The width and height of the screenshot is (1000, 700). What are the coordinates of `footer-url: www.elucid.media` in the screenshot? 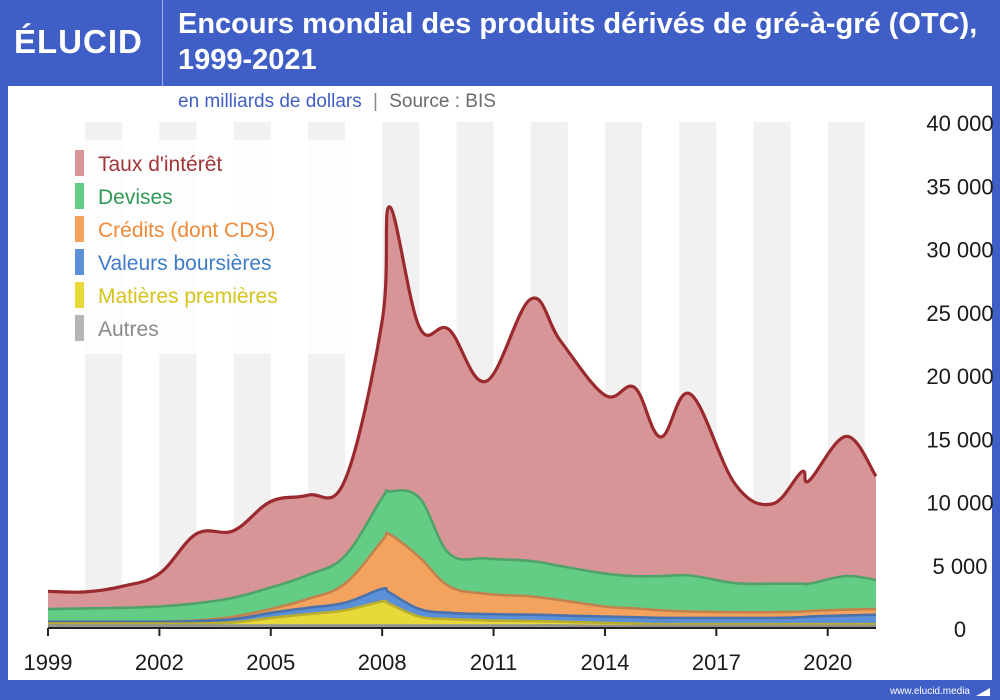 It's located at (929, 691).